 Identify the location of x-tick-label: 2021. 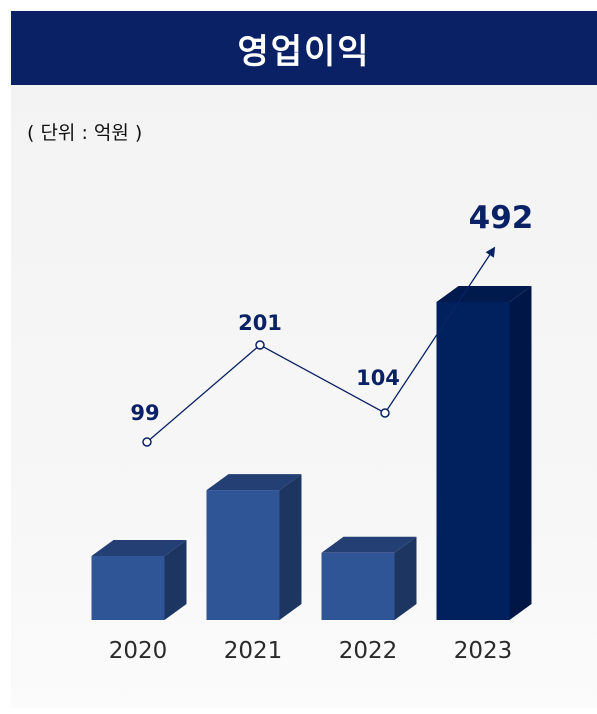
(253, 651).